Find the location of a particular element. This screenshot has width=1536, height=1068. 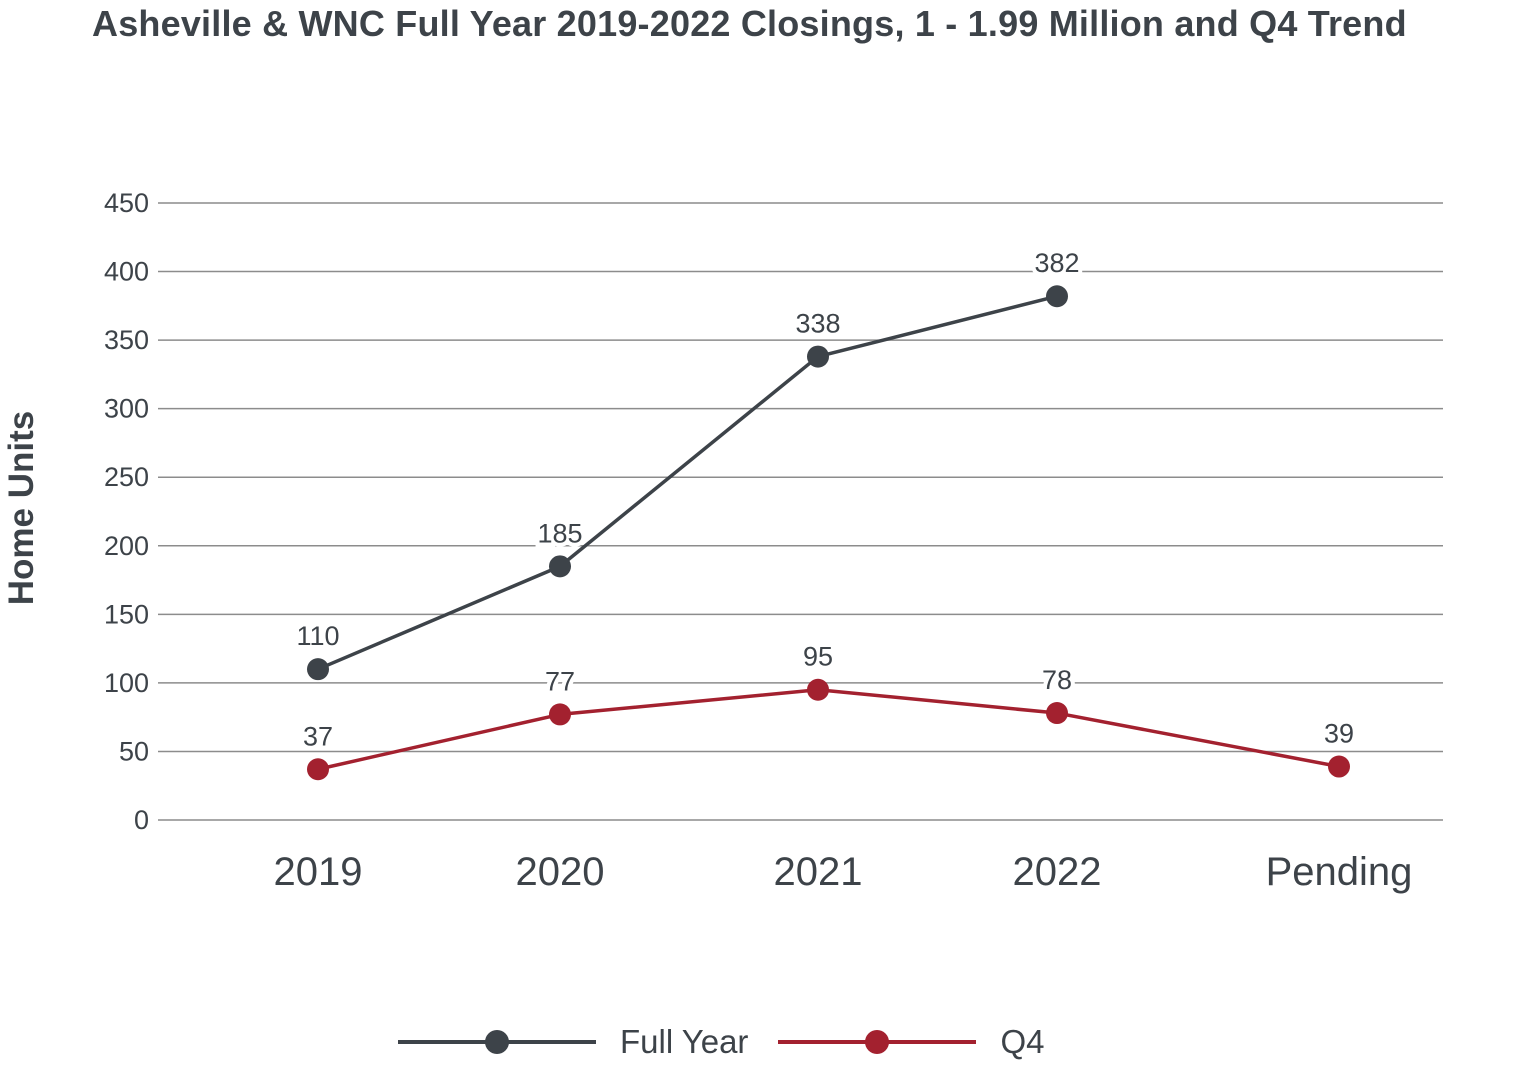

legend-swatch-full-year is located at coordinates (497, 1042).